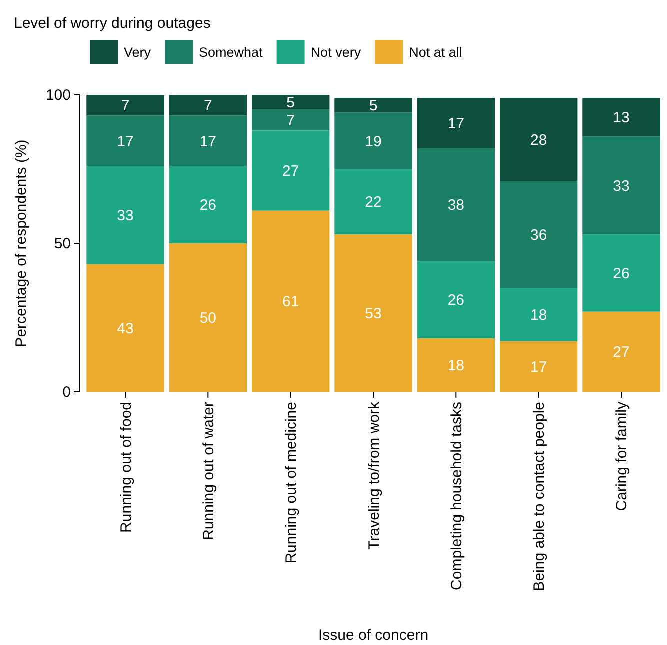  What do you see at coordinates (291, 483) in the screenshot?
I see `x-tick-label: Running out of medicine` at bounding box center [291, 483].